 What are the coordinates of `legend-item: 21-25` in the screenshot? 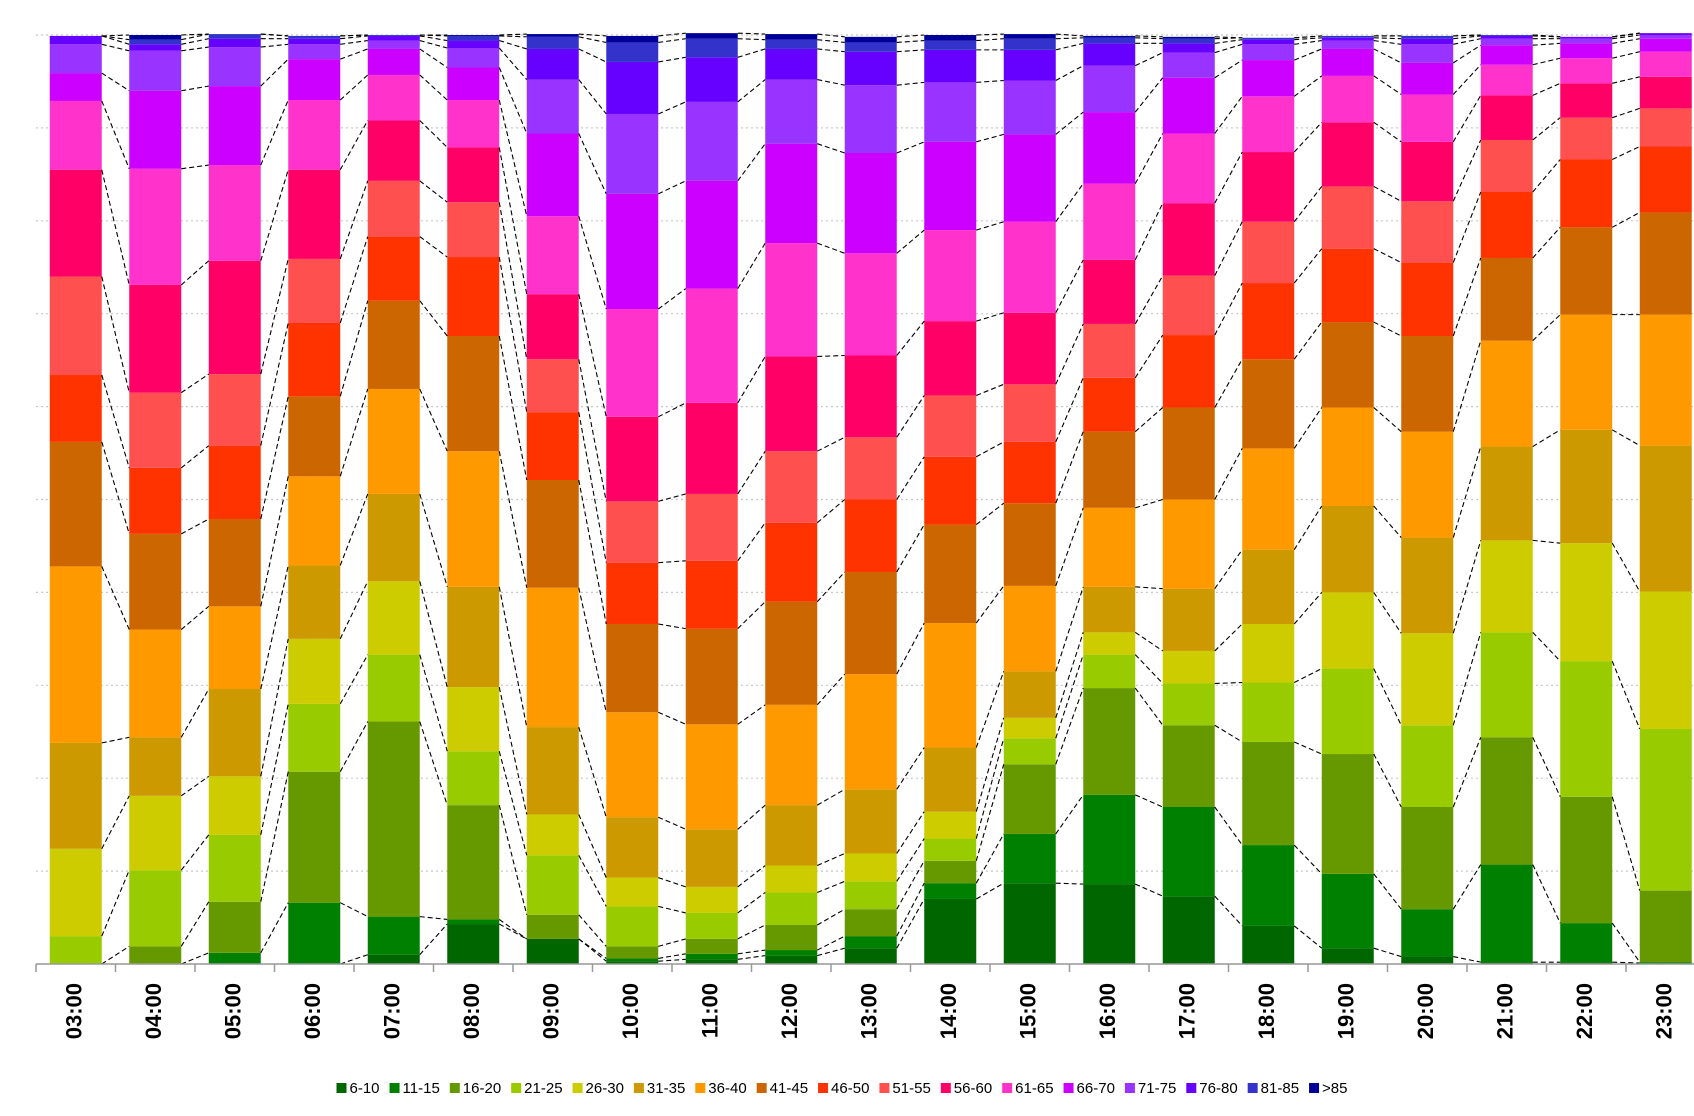 It's located at (537, 1088).